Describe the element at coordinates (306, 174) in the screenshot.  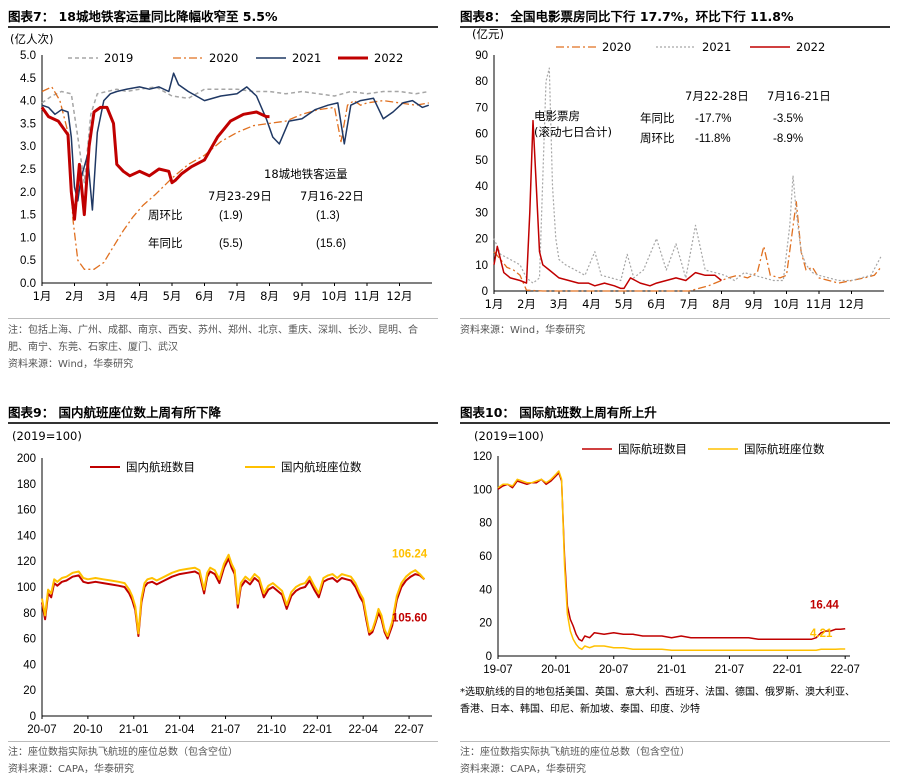
I see `annotation-title: 18城地铁客运量` at that location.